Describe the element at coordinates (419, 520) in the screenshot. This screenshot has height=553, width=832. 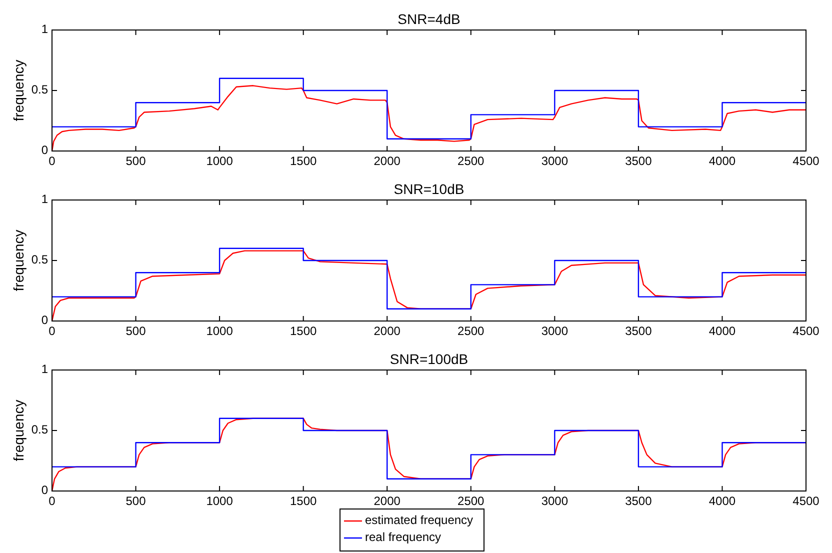
I see `legend-label: estimated frequency` at that location.